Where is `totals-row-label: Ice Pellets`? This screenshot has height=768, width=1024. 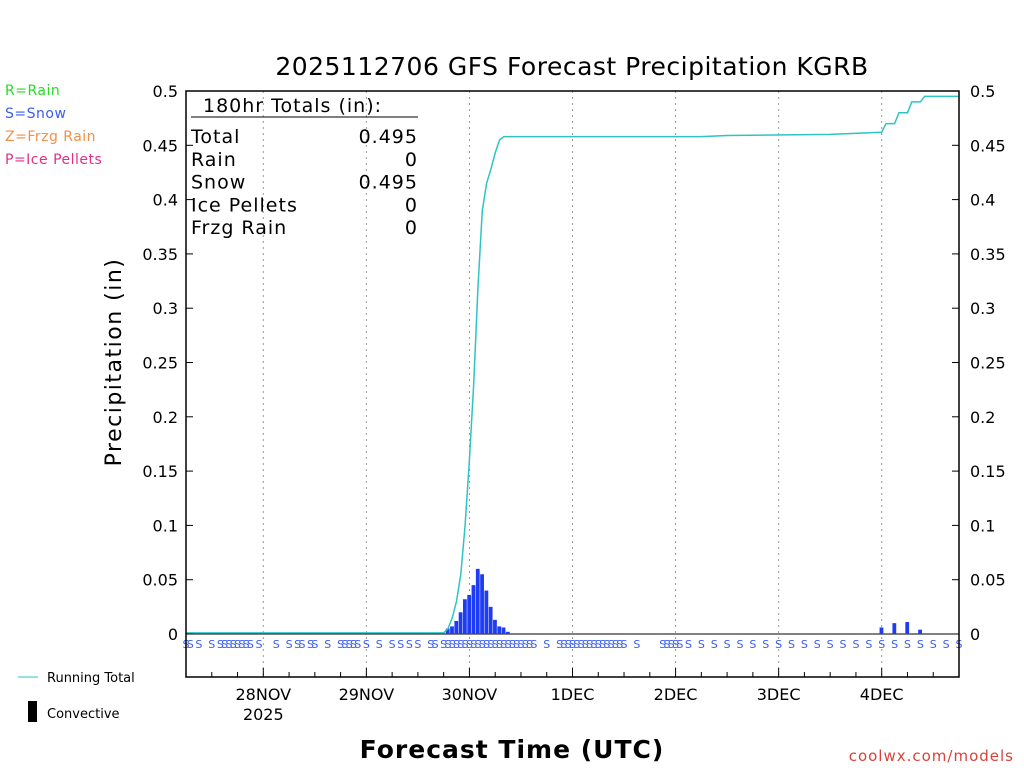
totals-row-label: Ice Pellets is located at coordinates (244, 205).